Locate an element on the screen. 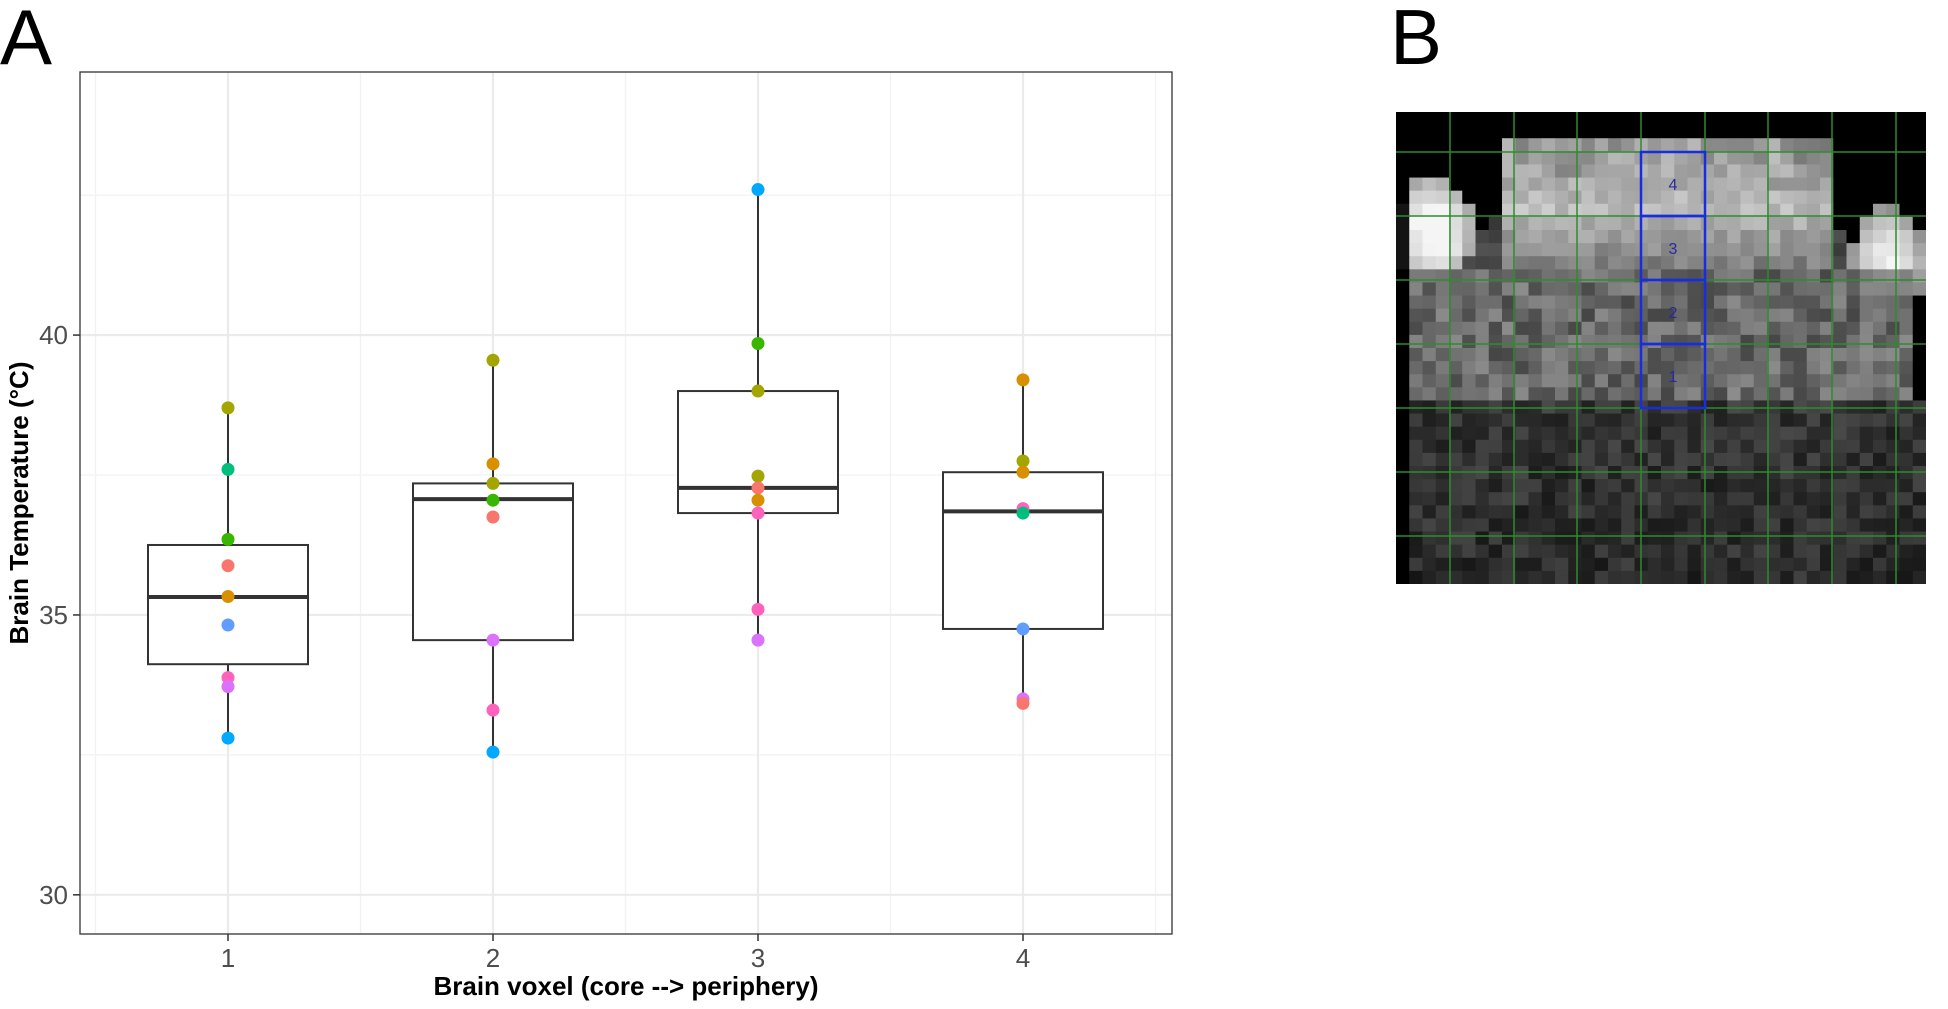 The image size is (1948, 1009). y-tick-label: 30 is located at coordinates (53, 895).